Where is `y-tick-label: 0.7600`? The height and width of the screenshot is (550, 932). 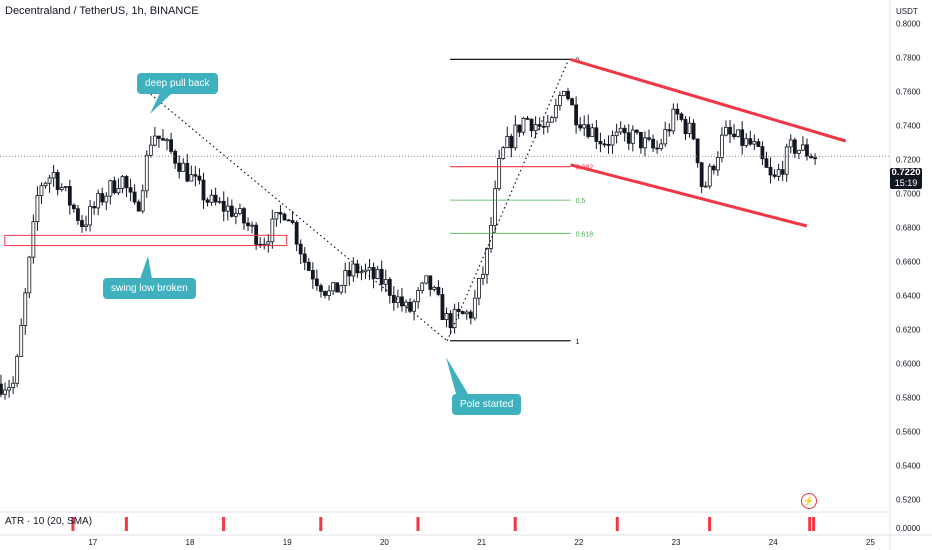 y-tick-label: 0.7600 is located at coordinates (908, 92).